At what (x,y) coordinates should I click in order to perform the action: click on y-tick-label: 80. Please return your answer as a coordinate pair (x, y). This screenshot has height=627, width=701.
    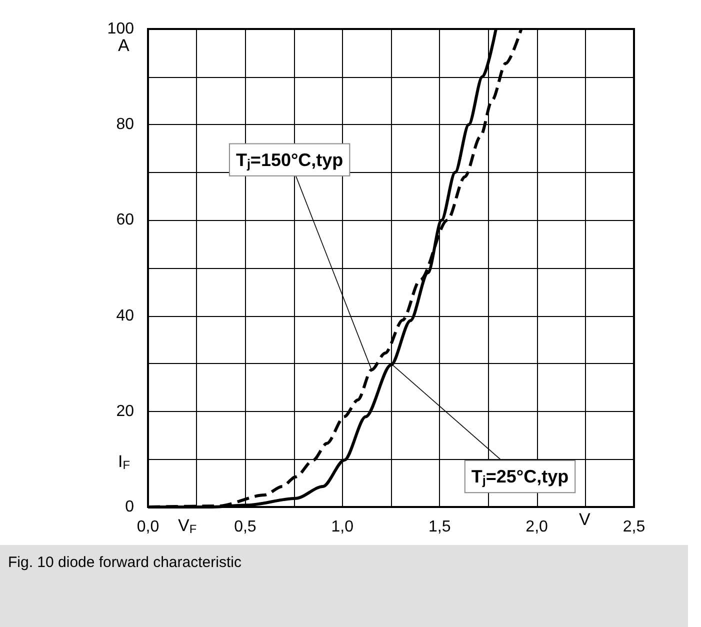
    Looking at the image, I should click on (125, 125).